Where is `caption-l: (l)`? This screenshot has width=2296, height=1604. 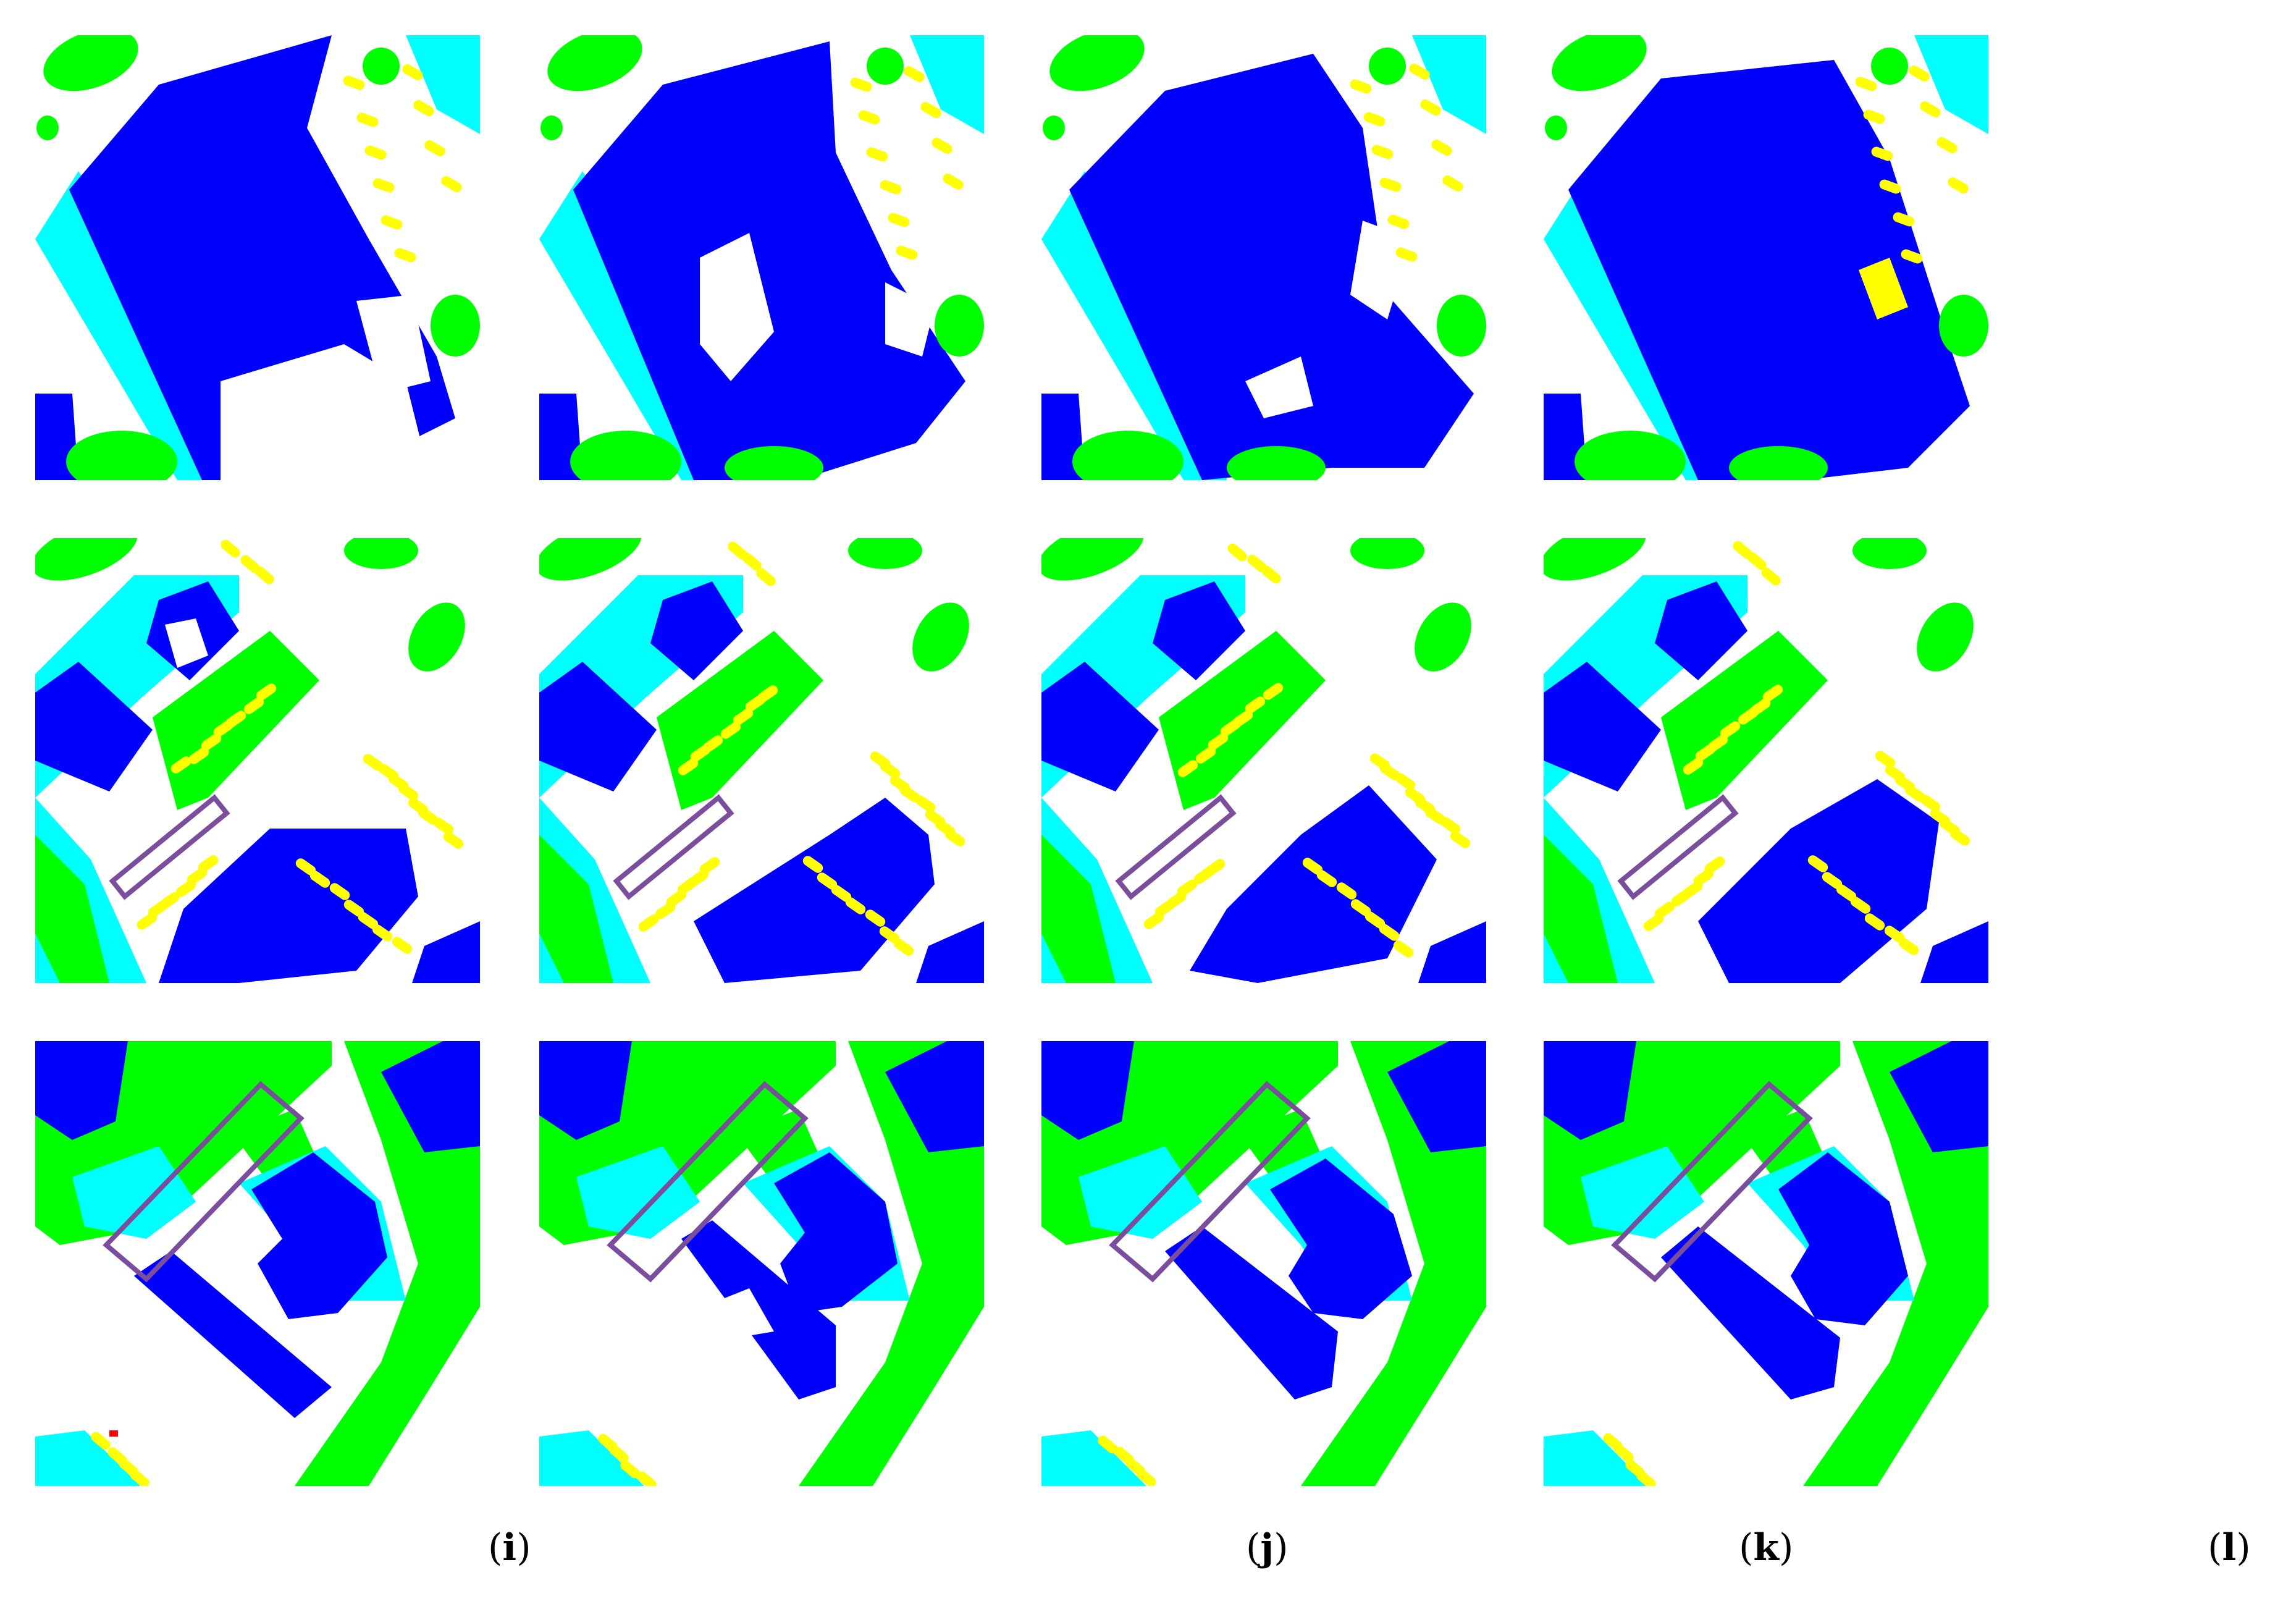
caption-l: (l) is located at coordinates (2229, 1547).